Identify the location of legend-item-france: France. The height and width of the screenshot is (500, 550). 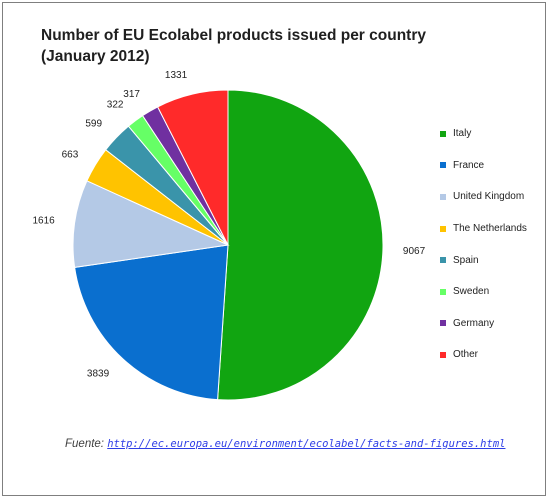
(483, 166).